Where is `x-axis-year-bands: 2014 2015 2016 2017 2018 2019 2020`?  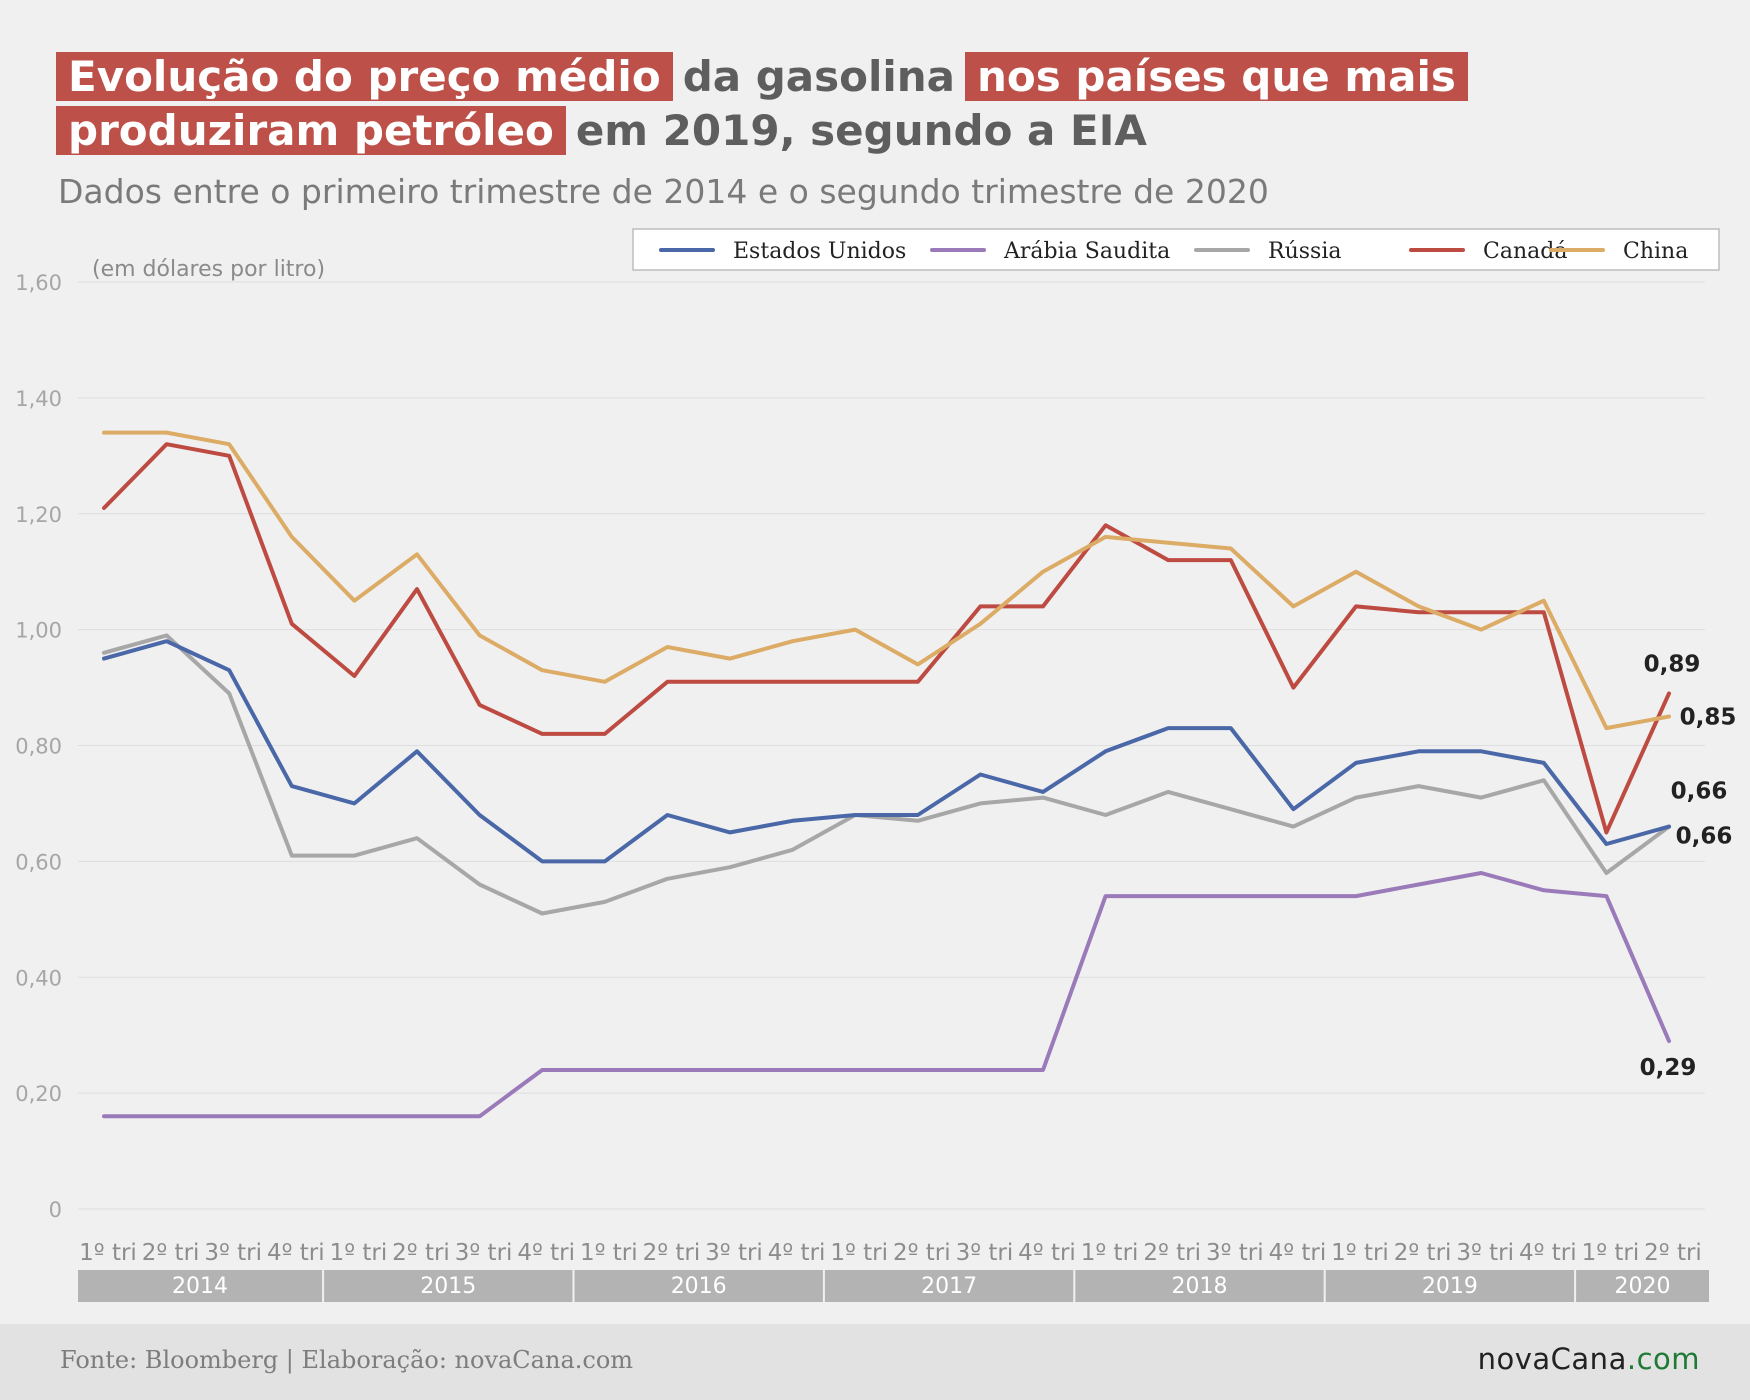 x-axis-year-bands: 2014 2015 2016 2017 2018 2019 2020 is located at coordinates (893, 1286).